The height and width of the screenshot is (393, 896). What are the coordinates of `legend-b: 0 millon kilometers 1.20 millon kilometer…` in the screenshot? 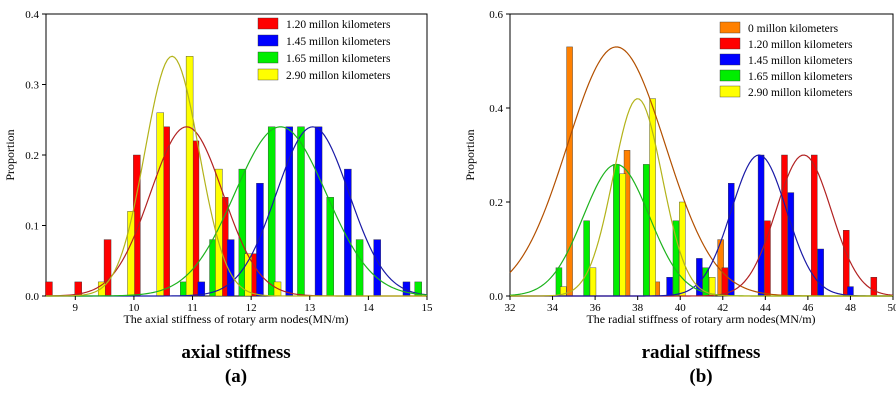 It's located at (786, 60).